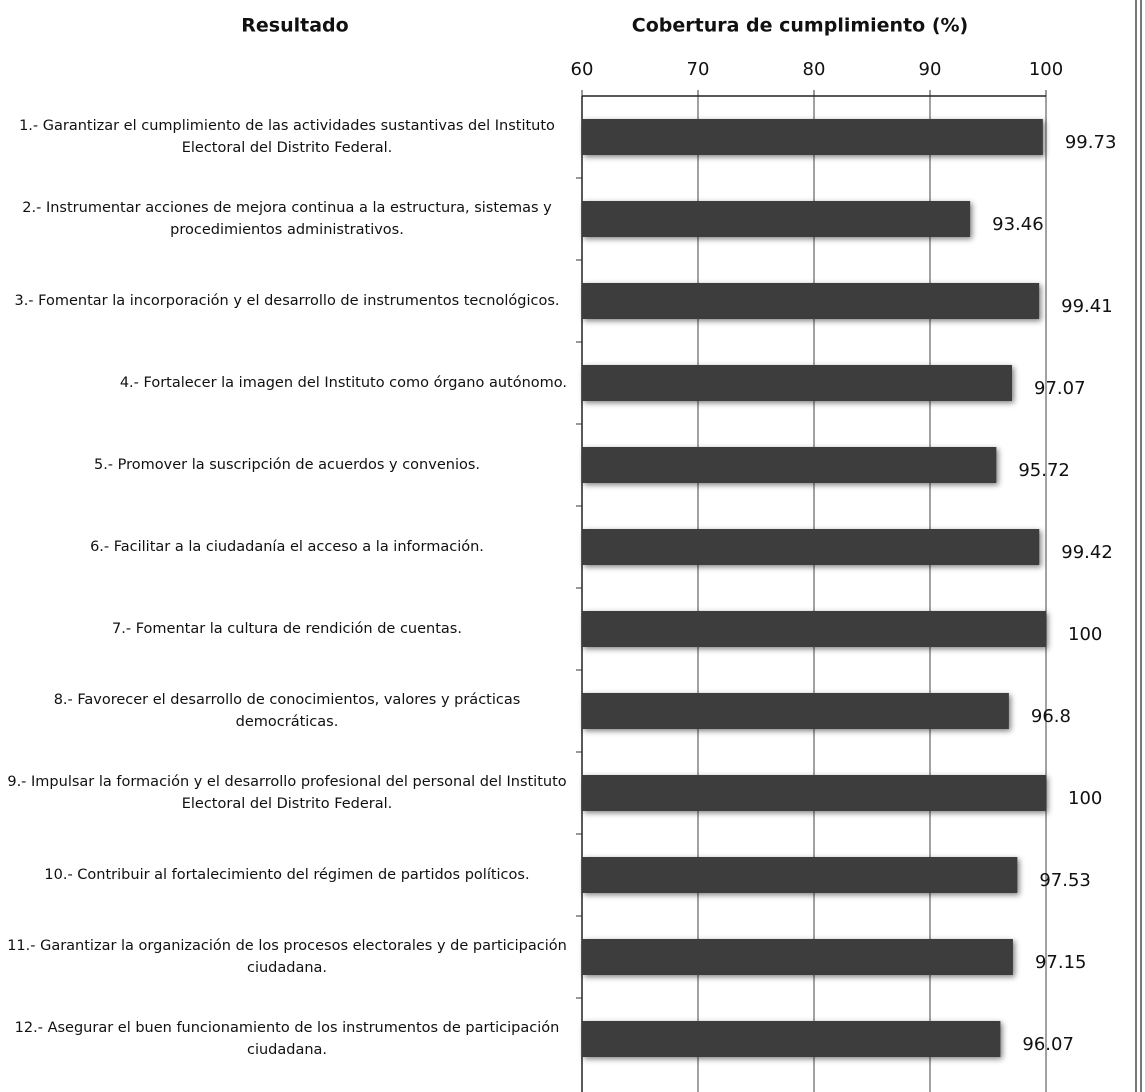 The height and width of the screenshot is (1092, 1145). What do you see at coordinates (1051, 716) in the screenshot?
I see `value-label: 96.8` at bounding box center [1051, 716].